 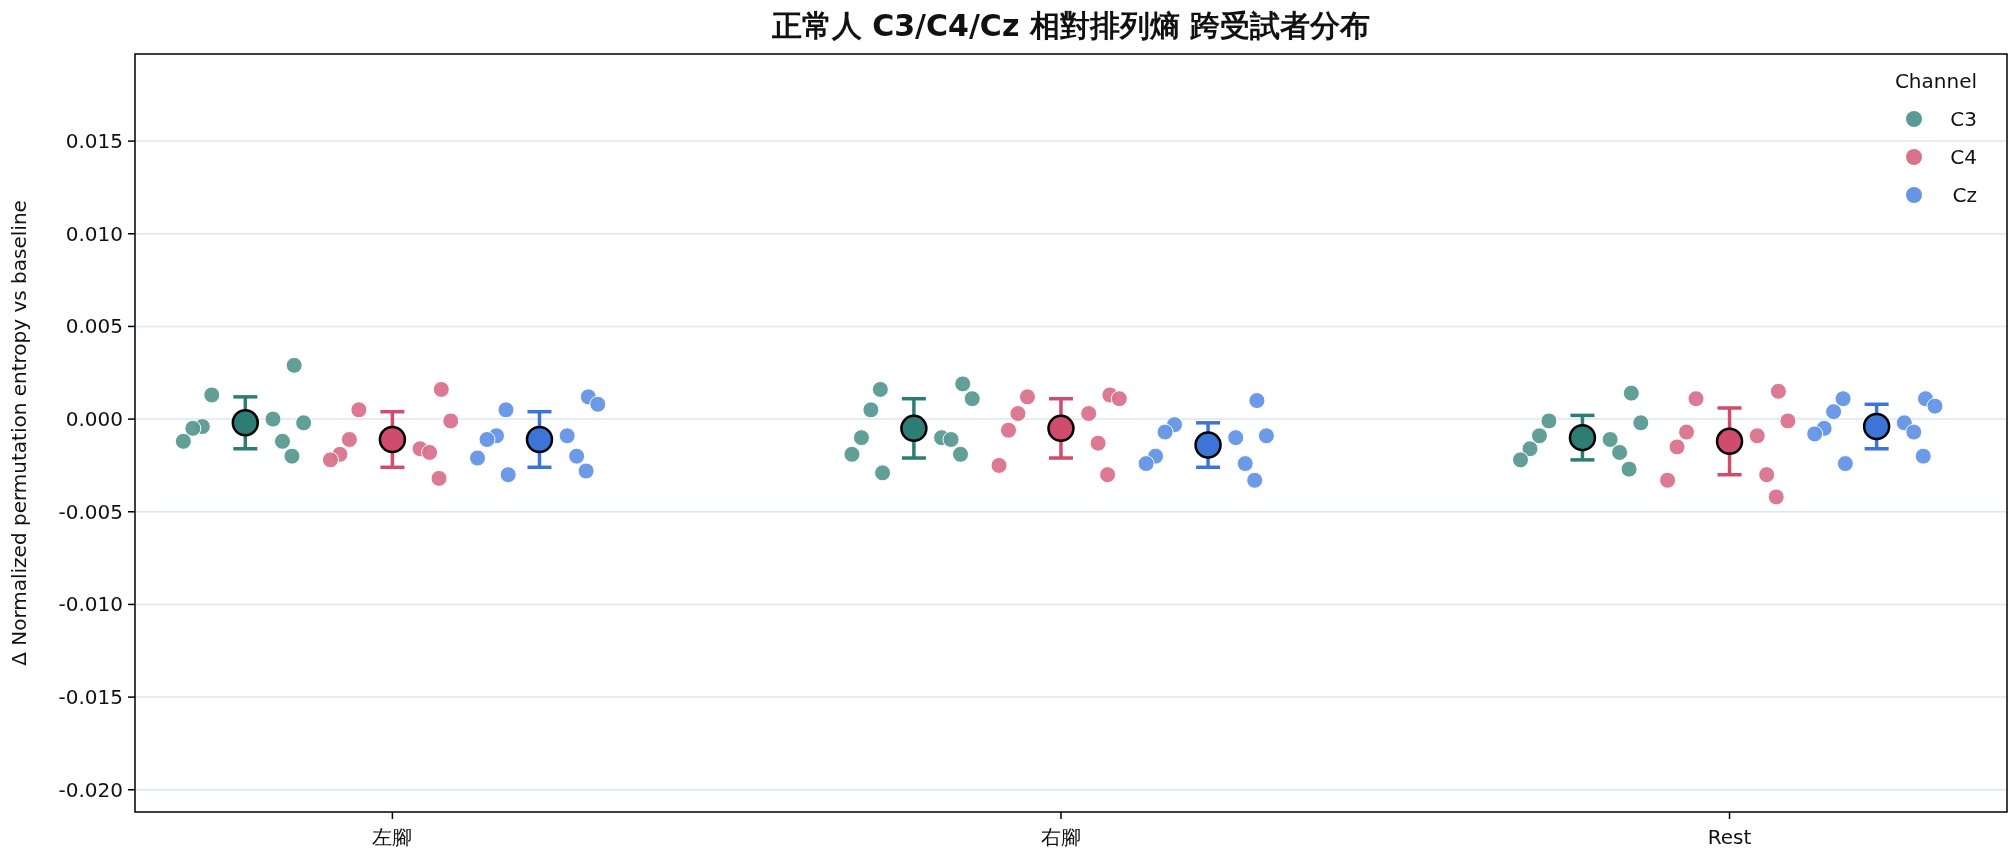 I want to click on y-tick-label: -0.005, so click(x=90, y=511).